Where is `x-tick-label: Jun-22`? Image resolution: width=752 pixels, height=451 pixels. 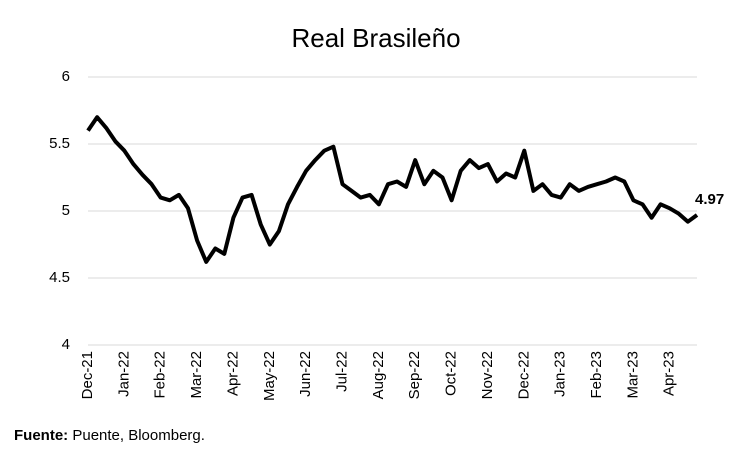
x-tick-label: Jun-22 is located at coordinates (305, 374).